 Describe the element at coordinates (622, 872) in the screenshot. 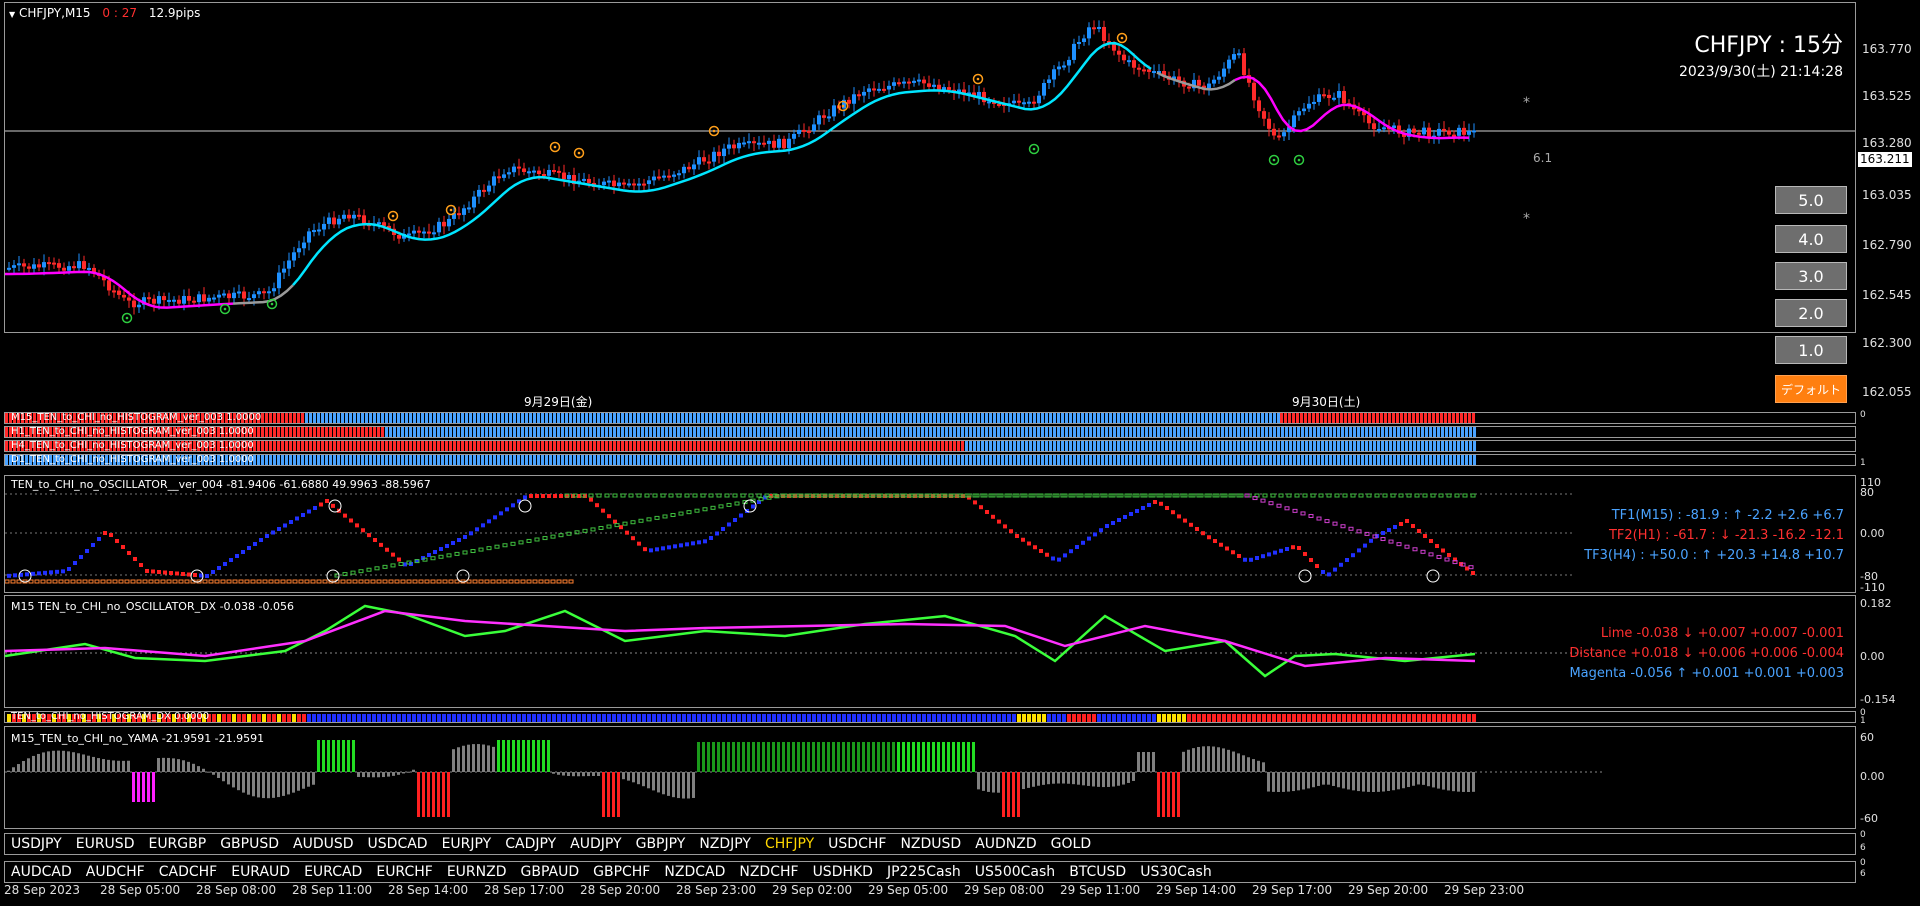

I see `symbol-row2-gbpchf: GBPCHF` at that location.